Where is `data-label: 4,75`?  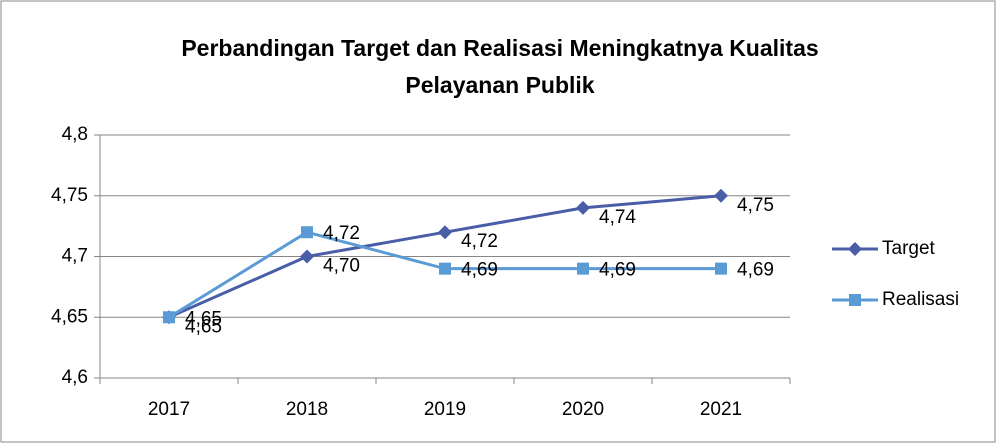 data-label: 4,75 is located at coordinates (755, 205).